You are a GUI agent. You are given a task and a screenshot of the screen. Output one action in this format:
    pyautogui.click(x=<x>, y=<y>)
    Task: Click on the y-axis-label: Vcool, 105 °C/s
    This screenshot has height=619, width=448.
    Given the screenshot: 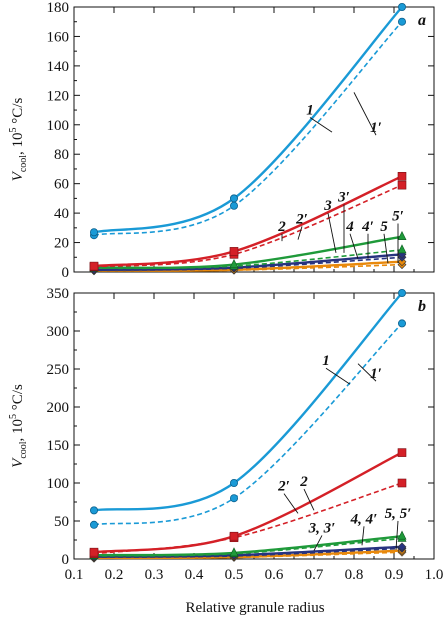 What is the action you would take?
    pyautogui.click(x=18, y=140)
    